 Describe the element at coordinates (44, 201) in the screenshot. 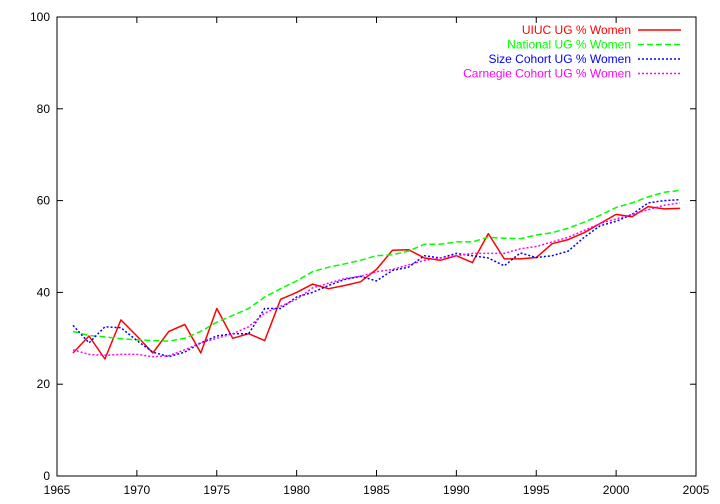

I see `y-tick-label: 60` at that location.